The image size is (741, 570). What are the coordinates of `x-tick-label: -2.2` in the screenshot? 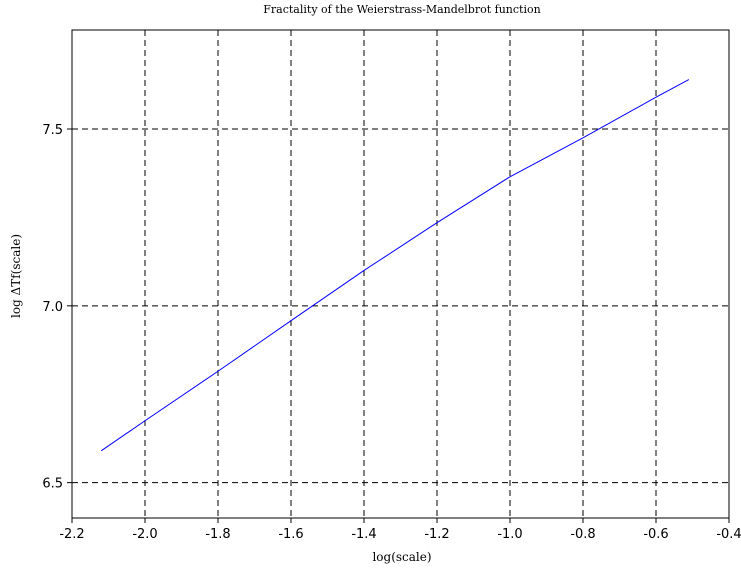 It's located at (71, 534).